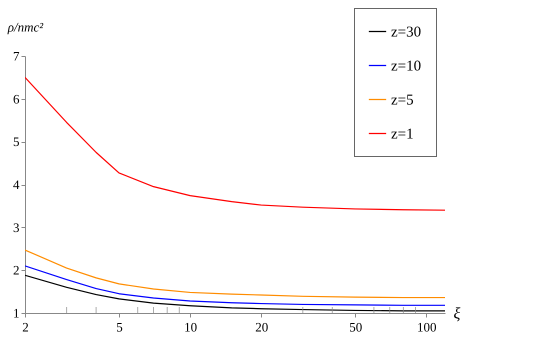 This screenshot has height=341, width=540. I want to click on y-tick-label: 7, so click(16, 56).